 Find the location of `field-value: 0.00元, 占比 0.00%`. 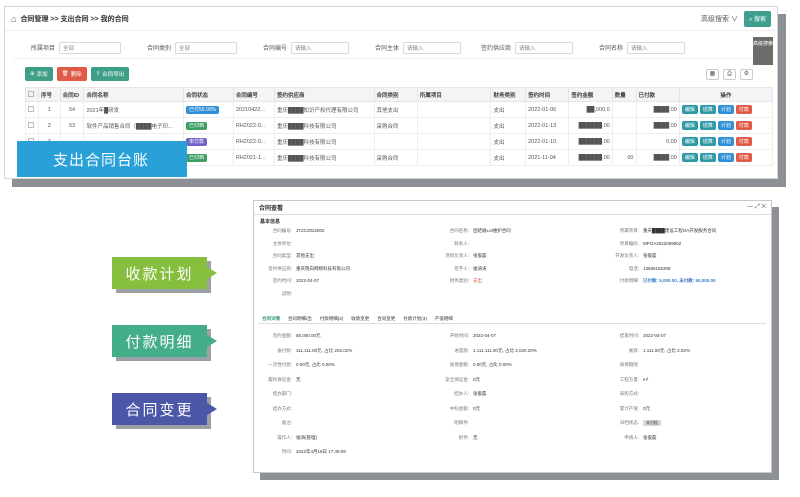

field-value: 0.00元, 占比 0.00% is located at coordinates (492, 364).